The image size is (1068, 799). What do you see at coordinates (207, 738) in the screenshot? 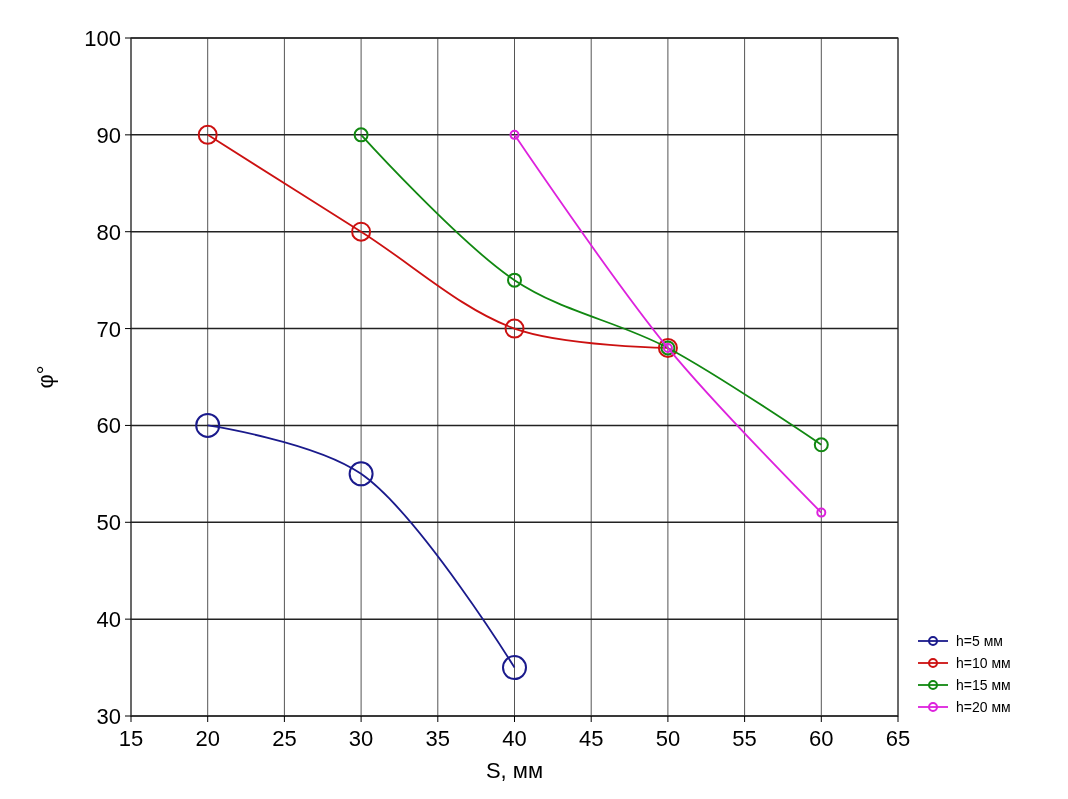
I see `x-tick-label: 20` at bounding box center [207, 738].